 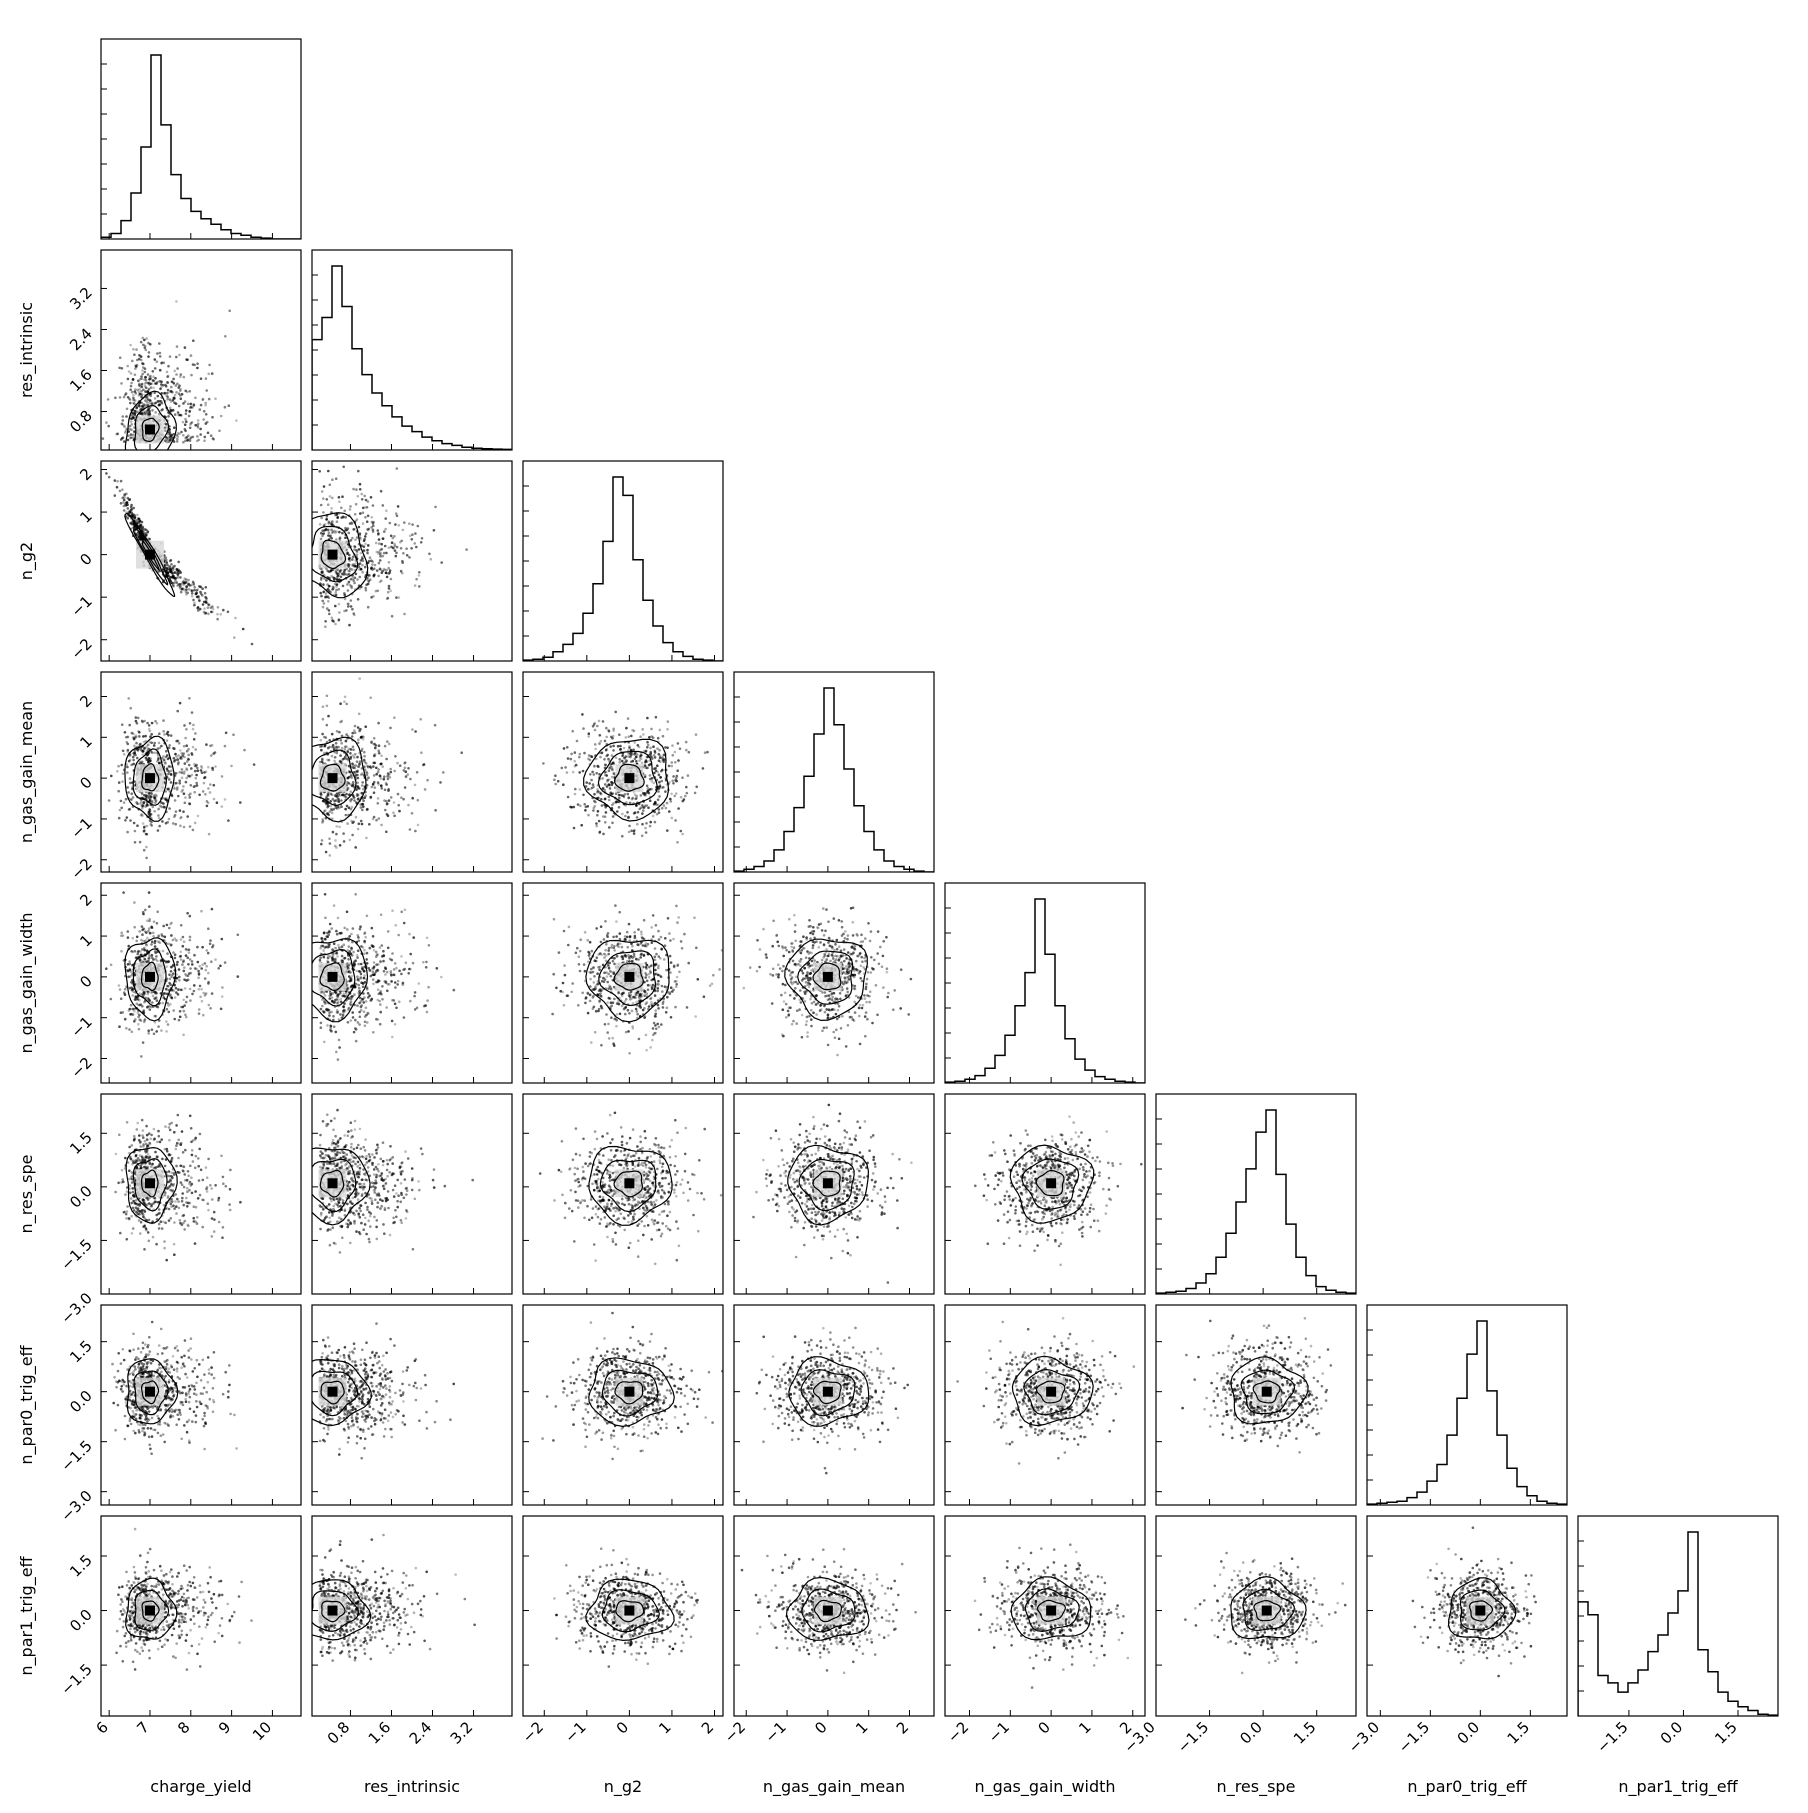 What do you see at coordinates (81, 422) in the screenshot?
I see `y-tick-label: 0.8` at bounding box center [81, 422].